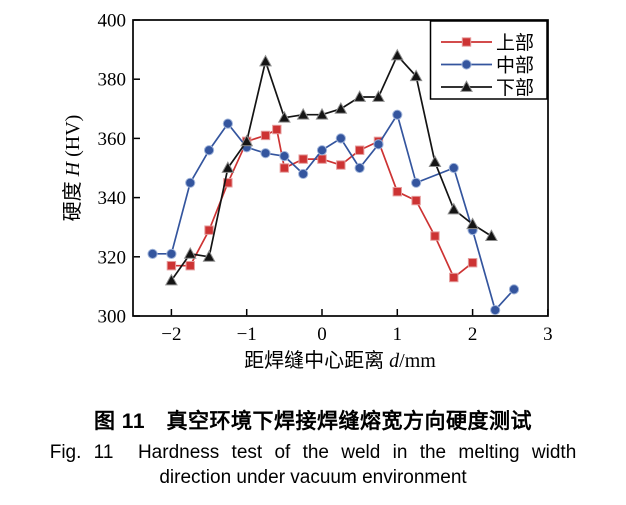 This screenshot has height=505, width=626. What do you see at coordinates (72, 168) in the screenshot?
I see `y-axis-title: 硬度 H (HV)` at bounding box center [72, 168].